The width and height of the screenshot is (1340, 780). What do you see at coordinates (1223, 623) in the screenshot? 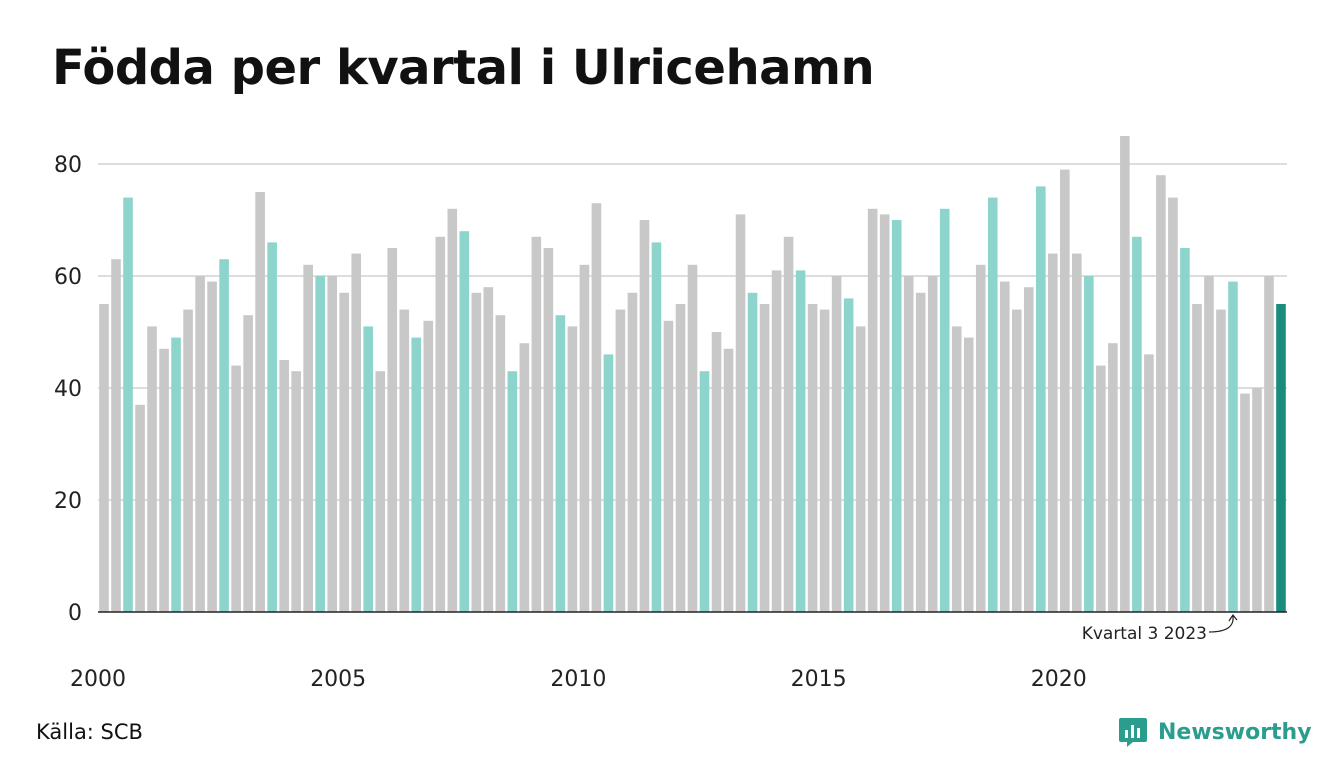
I see `annotation-arrow` at bounding box center [1223, 623].